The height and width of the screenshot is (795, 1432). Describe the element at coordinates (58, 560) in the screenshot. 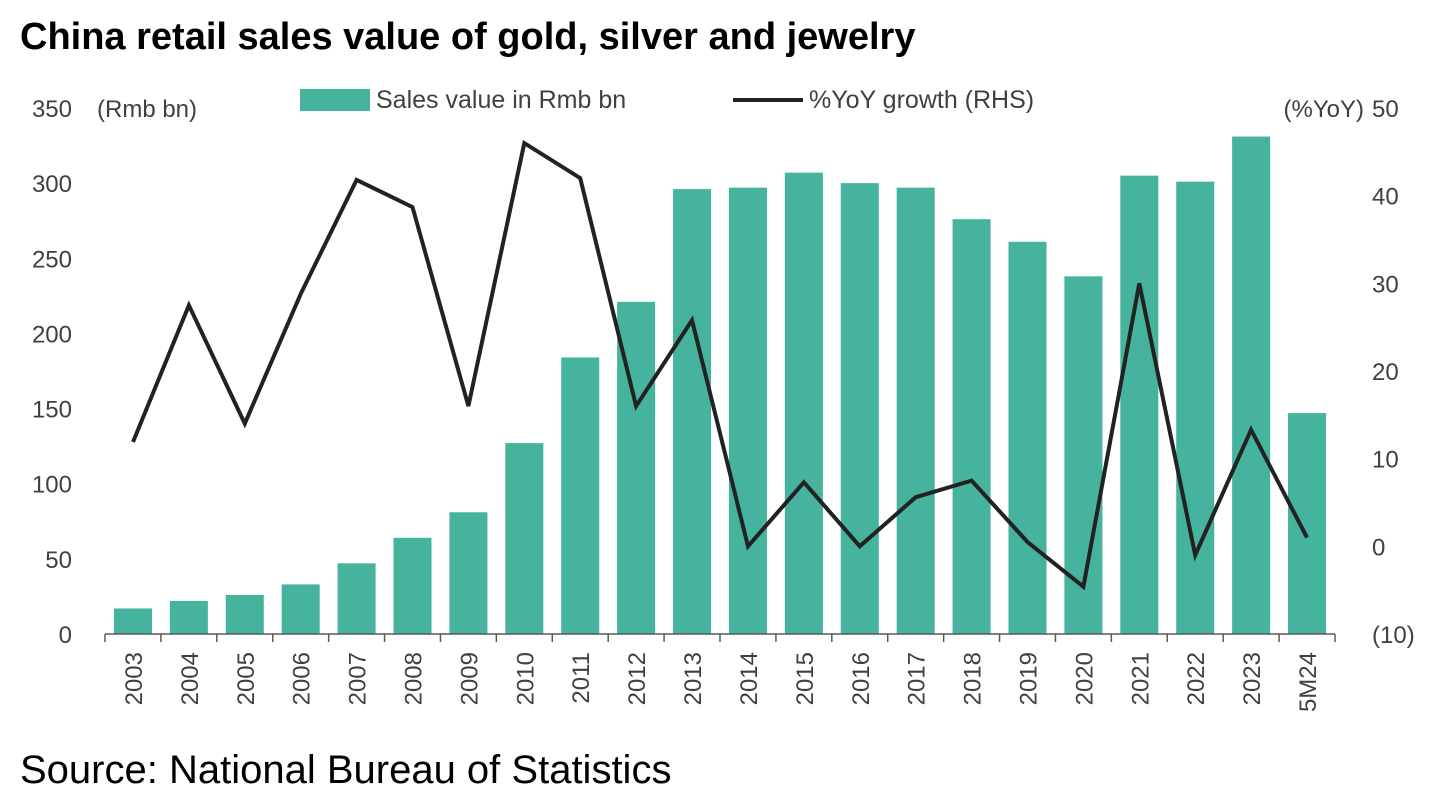

I see `left-axis-tick-label: 50` at that location.